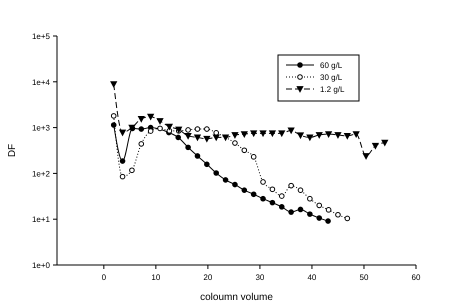 The image size is (451, 306). What do you see at coordinates (416, 277) in the screenshot?
I see `x-tick-label: 60` at bounding box center [416, 277].